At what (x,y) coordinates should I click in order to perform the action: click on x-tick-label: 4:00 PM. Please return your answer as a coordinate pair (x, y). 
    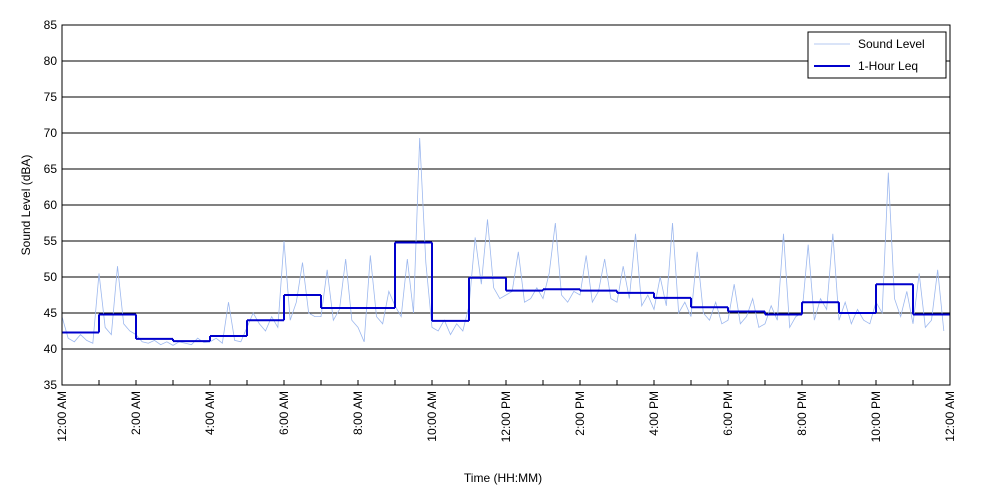
    Looking at the image, I should click on (654, 413).